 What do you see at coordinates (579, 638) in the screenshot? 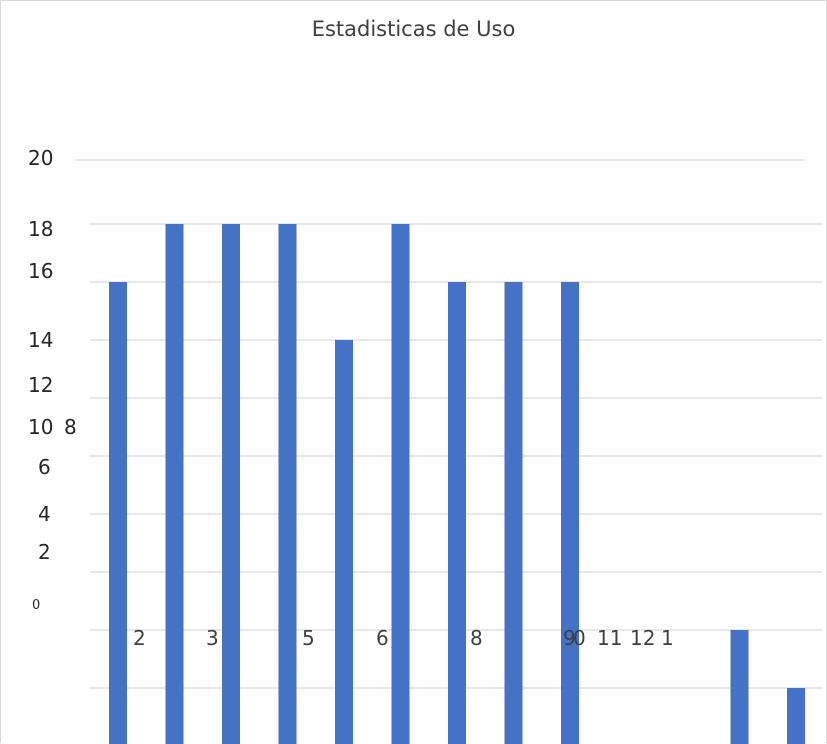
I see `category-label: 0` at bounding box center [579, 638].